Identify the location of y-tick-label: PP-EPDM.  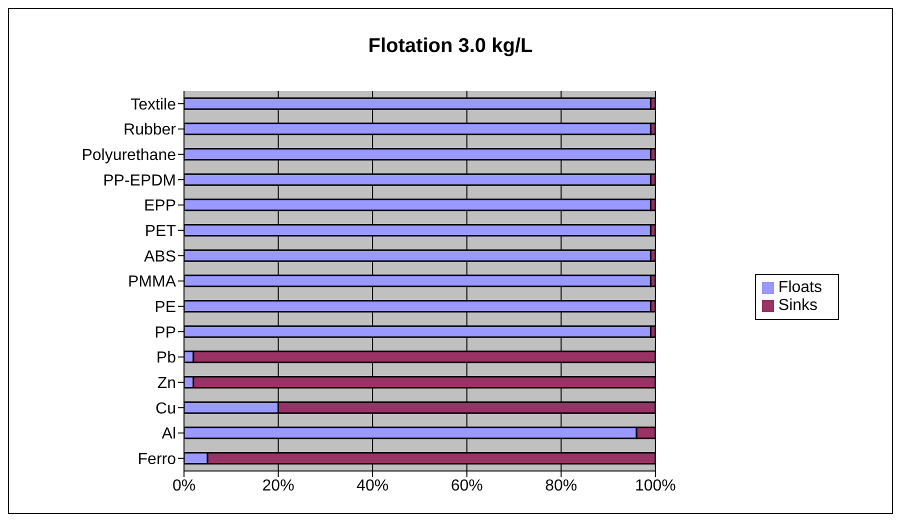
(139, 181).